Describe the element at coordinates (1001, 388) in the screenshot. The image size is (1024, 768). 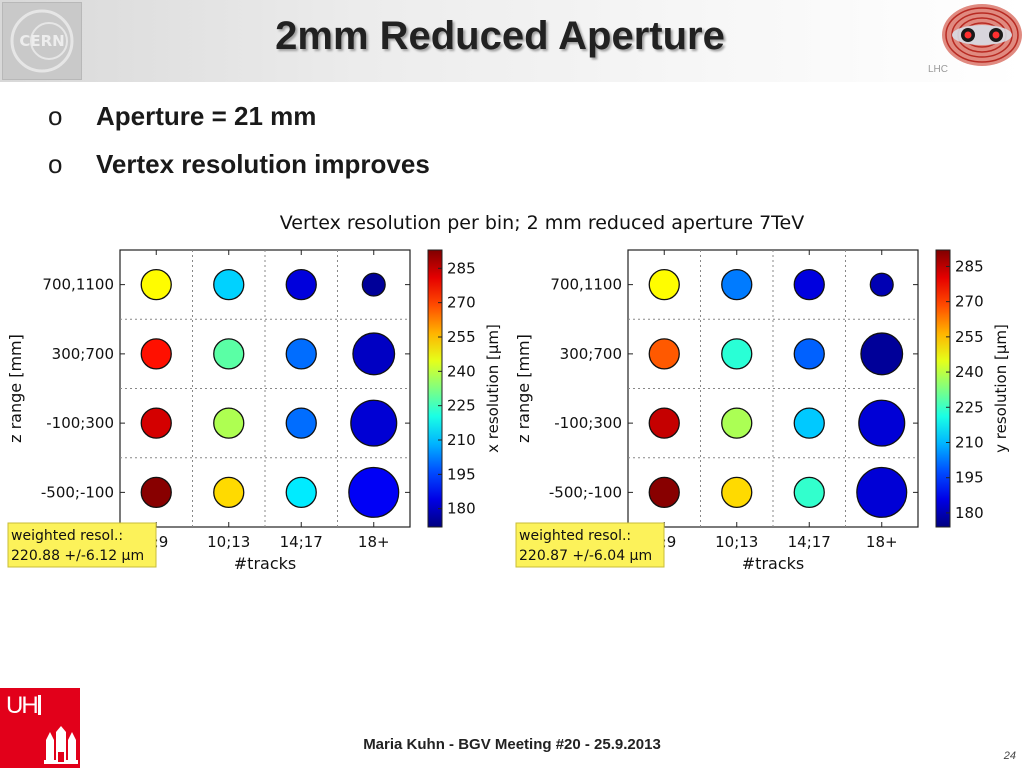
I see `colorbar-label: y resolution [μm]` at that location.